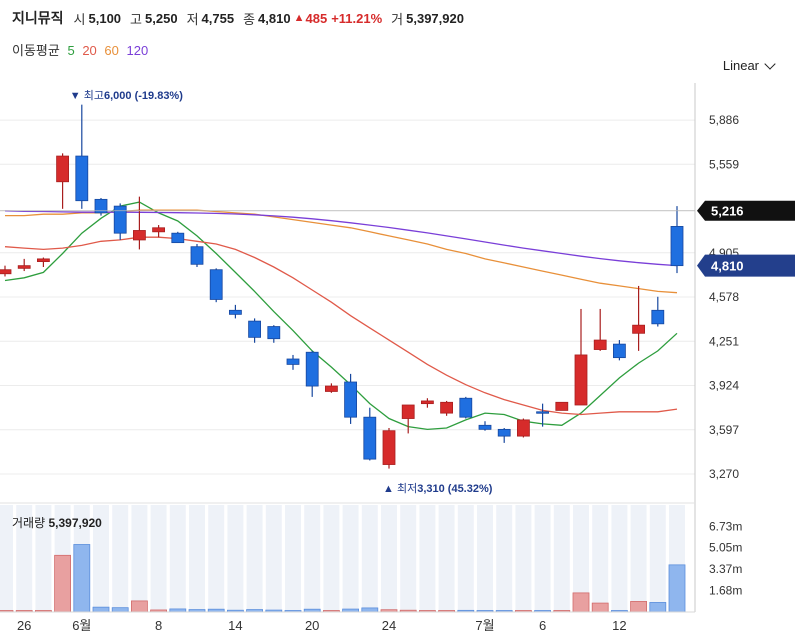 This screenshot has width=800, height=635. I want to click on high-label: 고, so click(136, 19).